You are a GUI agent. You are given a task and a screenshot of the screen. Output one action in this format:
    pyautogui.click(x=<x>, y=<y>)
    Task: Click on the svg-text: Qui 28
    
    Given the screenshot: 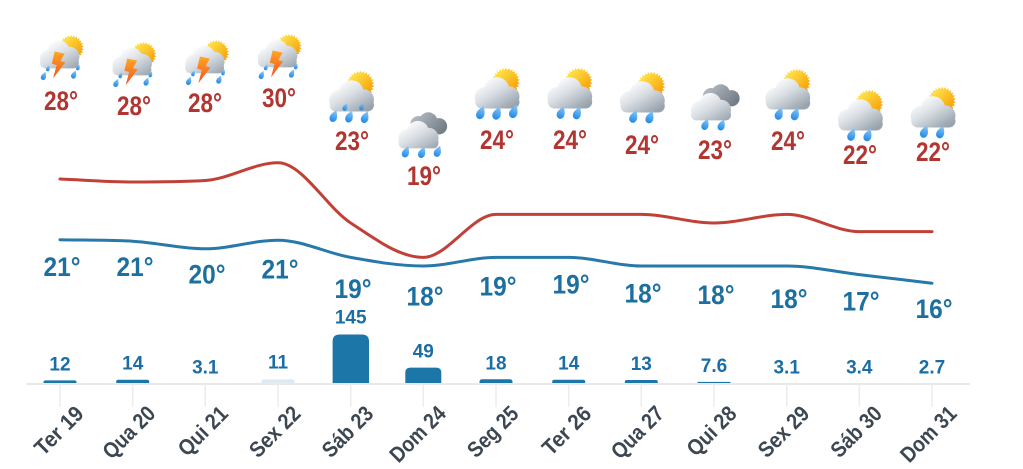 What is the action you would take?
    pyautogui.click(x=711, y=431)
    